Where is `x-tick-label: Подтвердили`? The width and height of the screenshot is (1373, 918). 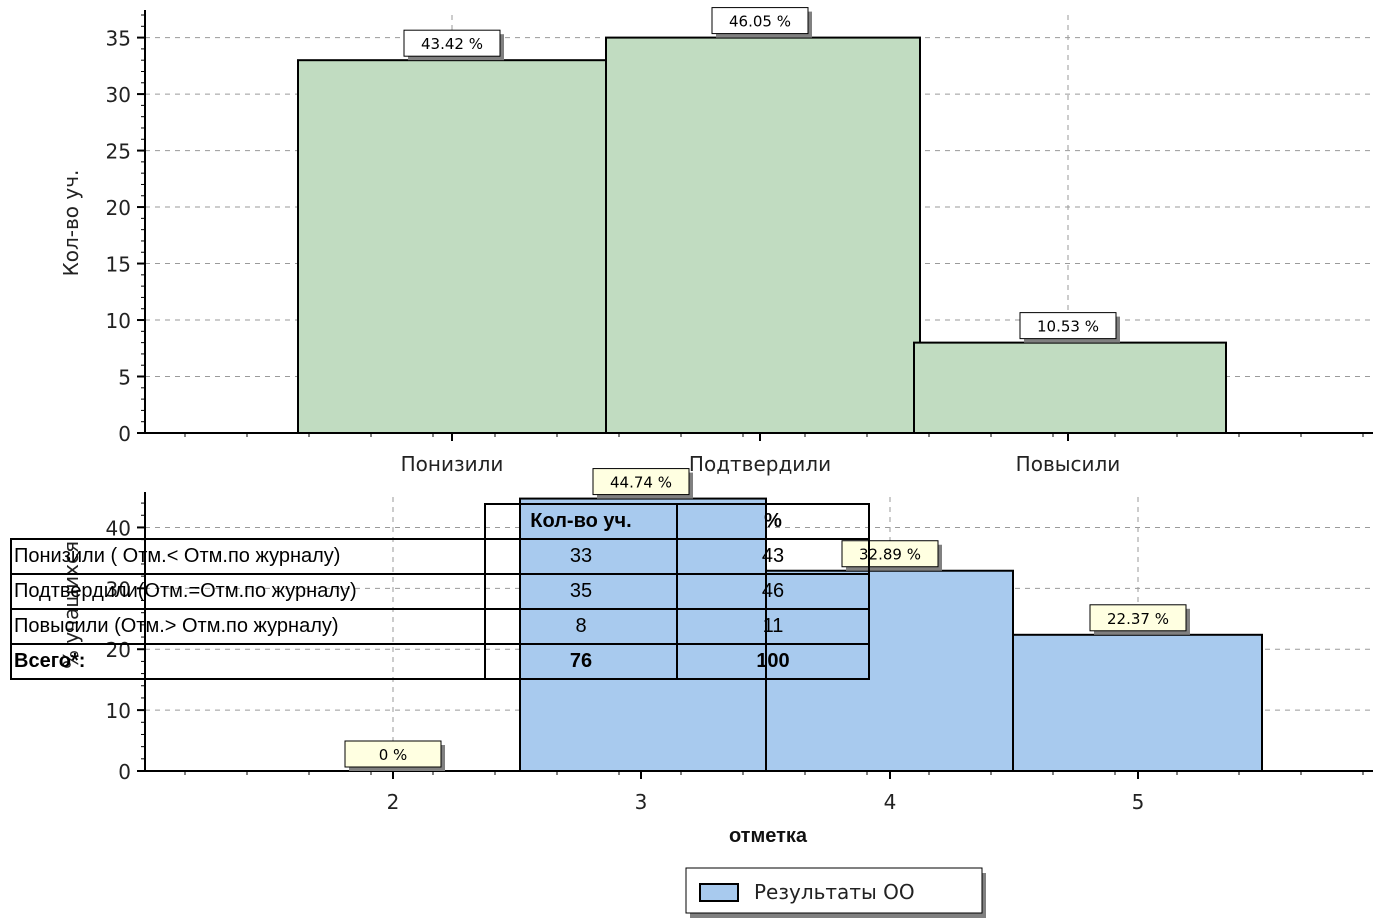 x-tick-label: Подтвердили is located at coordinates (760, 464).